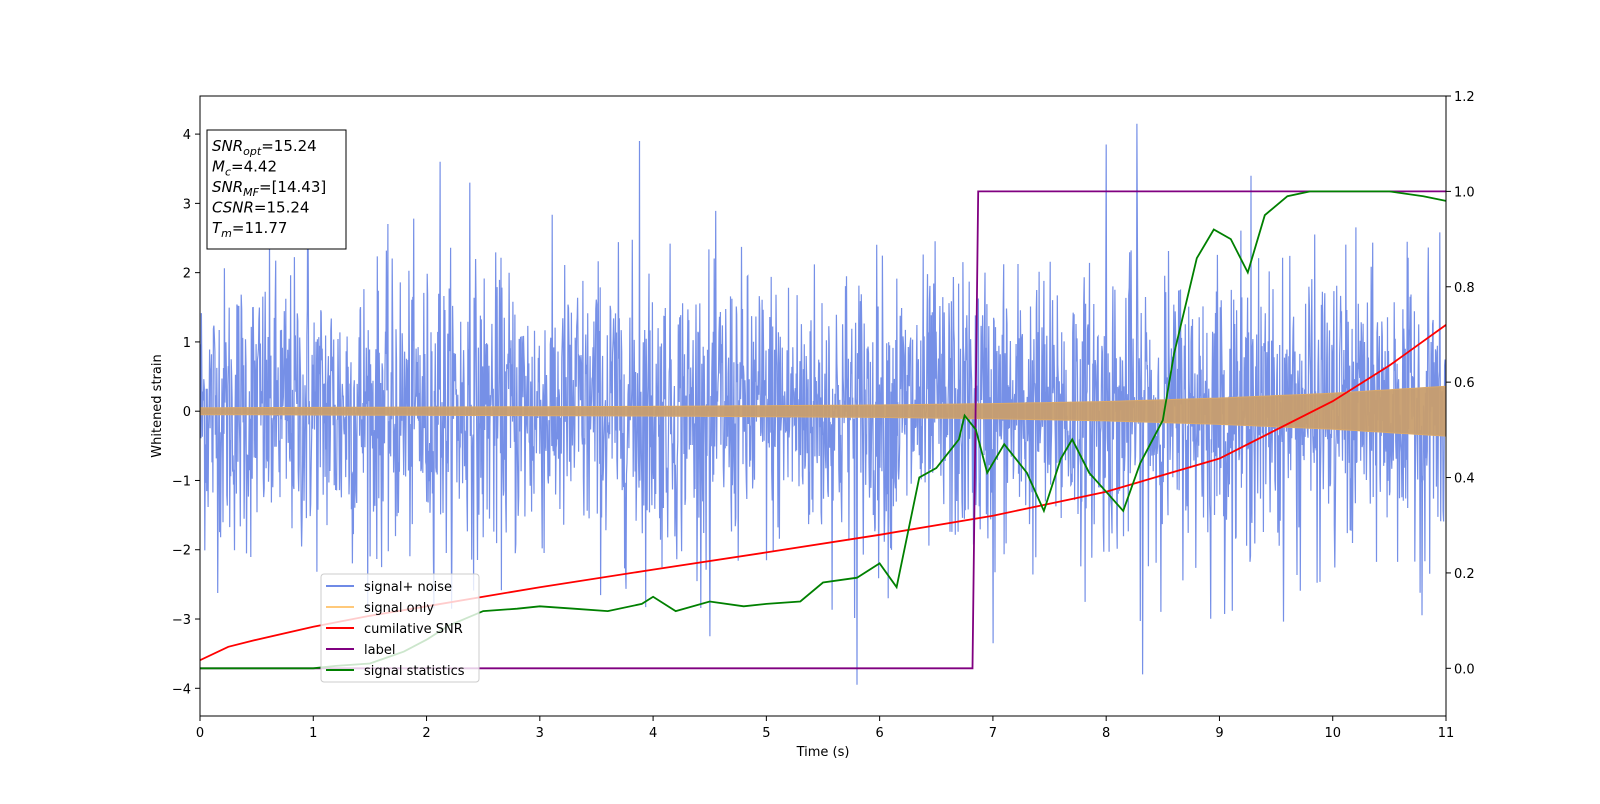 The image size is (1600, 804). What do you see at coordinates (244, 168) in the screenshot?
I see `stats-line: Mc=4.42` at bounding box center [244, 168].